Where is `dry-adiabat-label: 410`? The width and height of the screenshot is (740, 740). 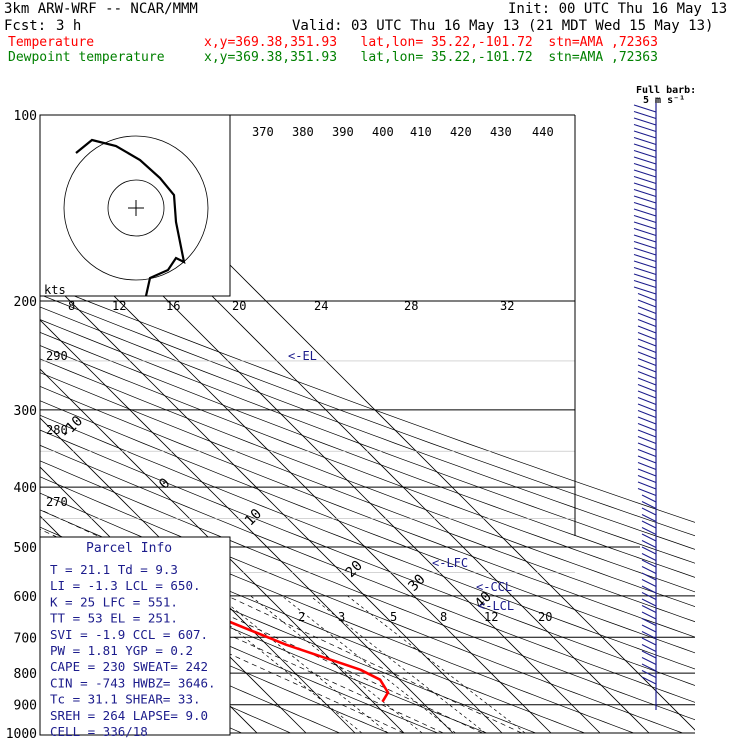 dry-adiabat-label: 410 is located at coordinates (421, 132).